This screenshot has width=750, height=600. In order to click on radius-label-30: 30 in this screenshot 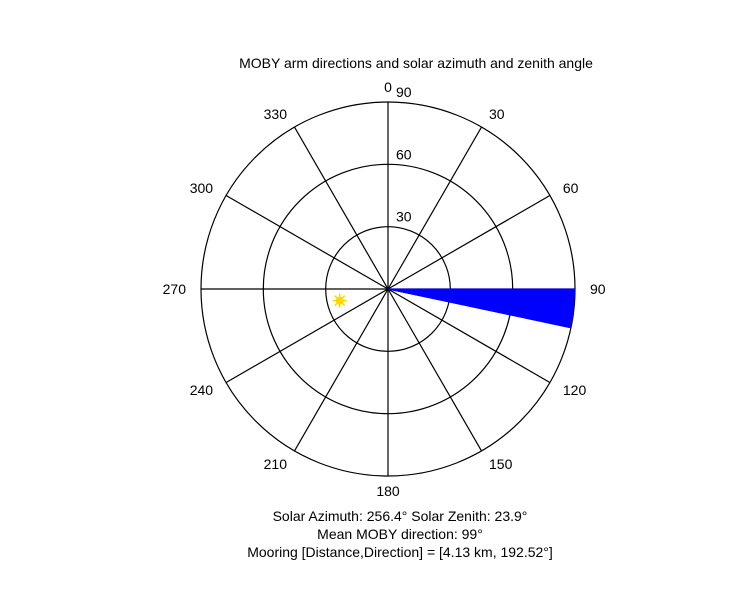, I will do `click(404, 217)`.